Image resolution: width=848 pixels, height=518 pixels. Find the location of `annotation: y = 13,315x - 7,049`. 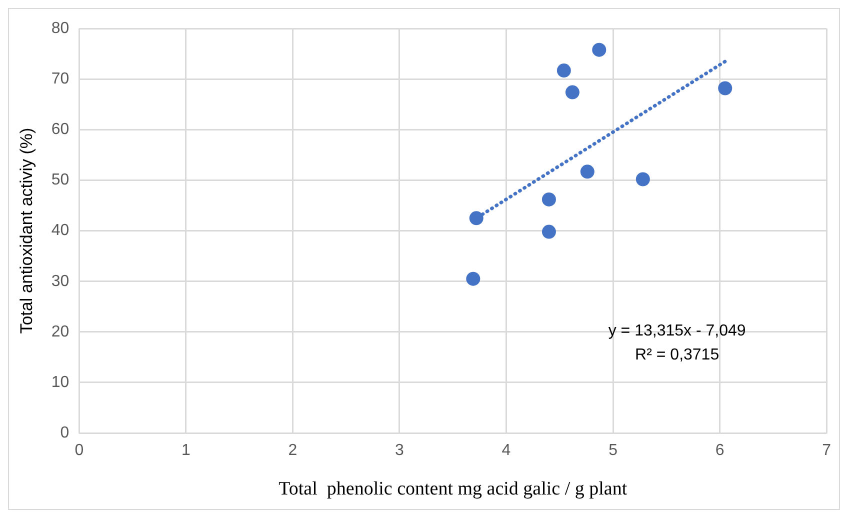

annotation: y = 13,315x - 7,049 is located at coordinates (677, 331).